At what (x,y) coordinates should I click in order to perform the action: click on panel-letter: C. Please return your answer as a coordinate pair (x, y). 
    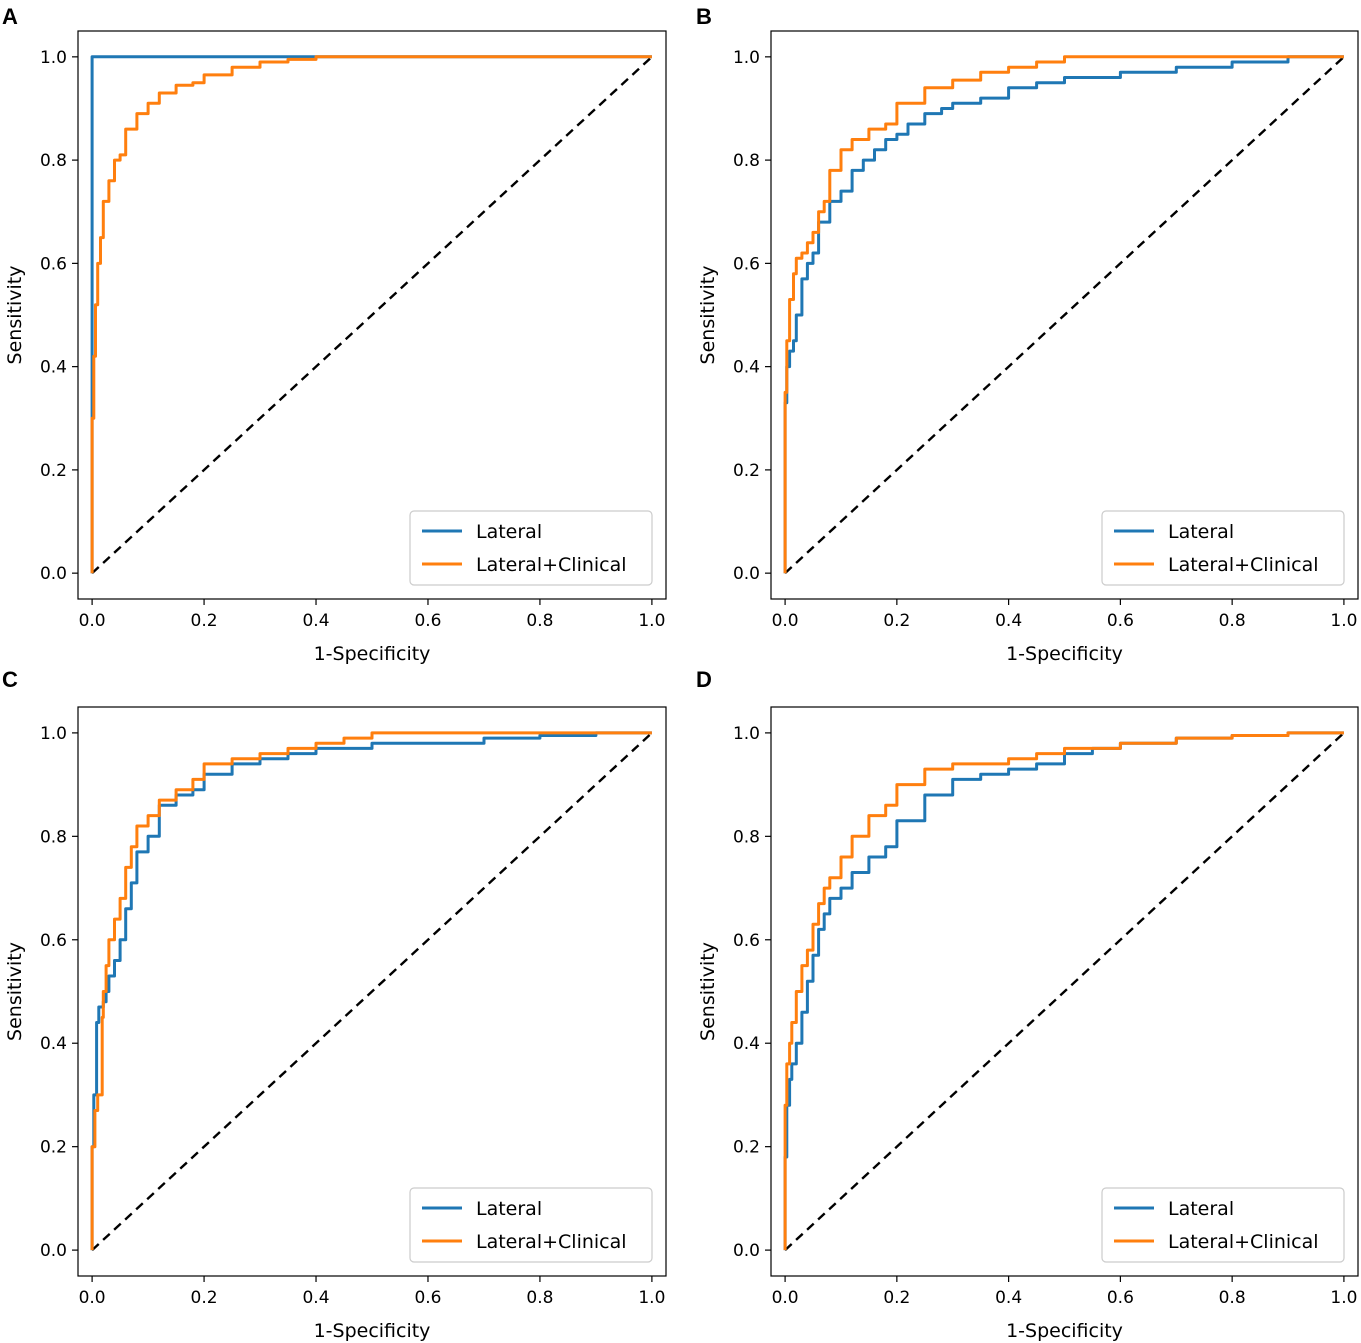
    Looking at the image, I should click on (10, 679).